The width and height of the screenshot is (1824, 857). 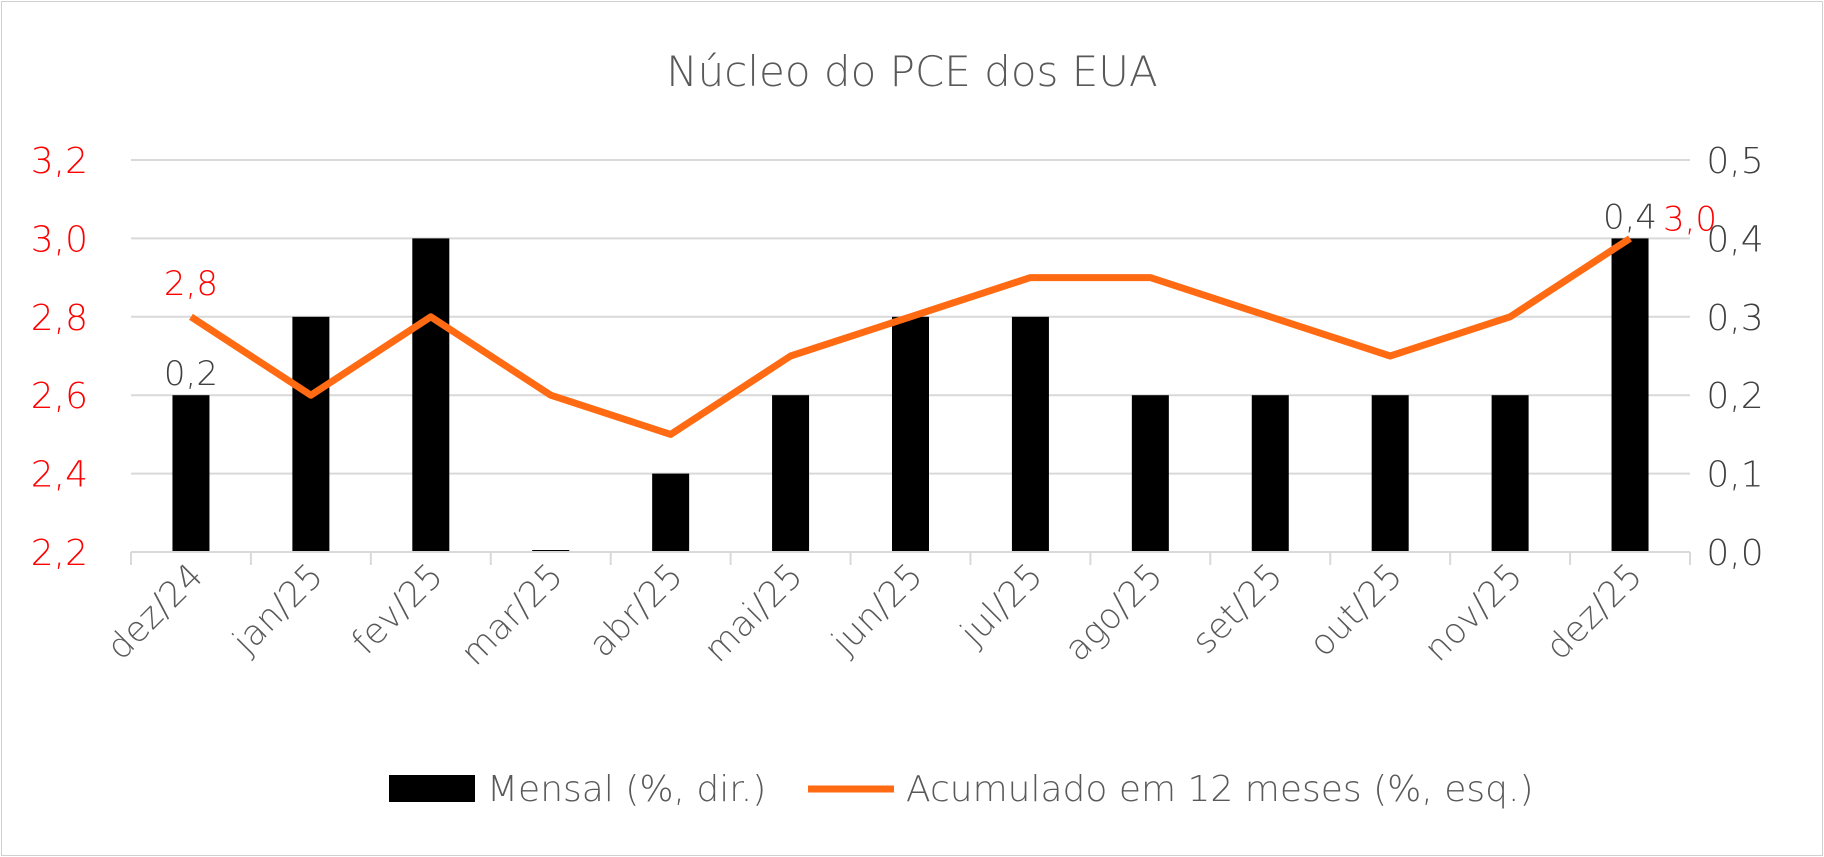 I want to click on bar-data-label: 0,2, so click(x=191, y=374).